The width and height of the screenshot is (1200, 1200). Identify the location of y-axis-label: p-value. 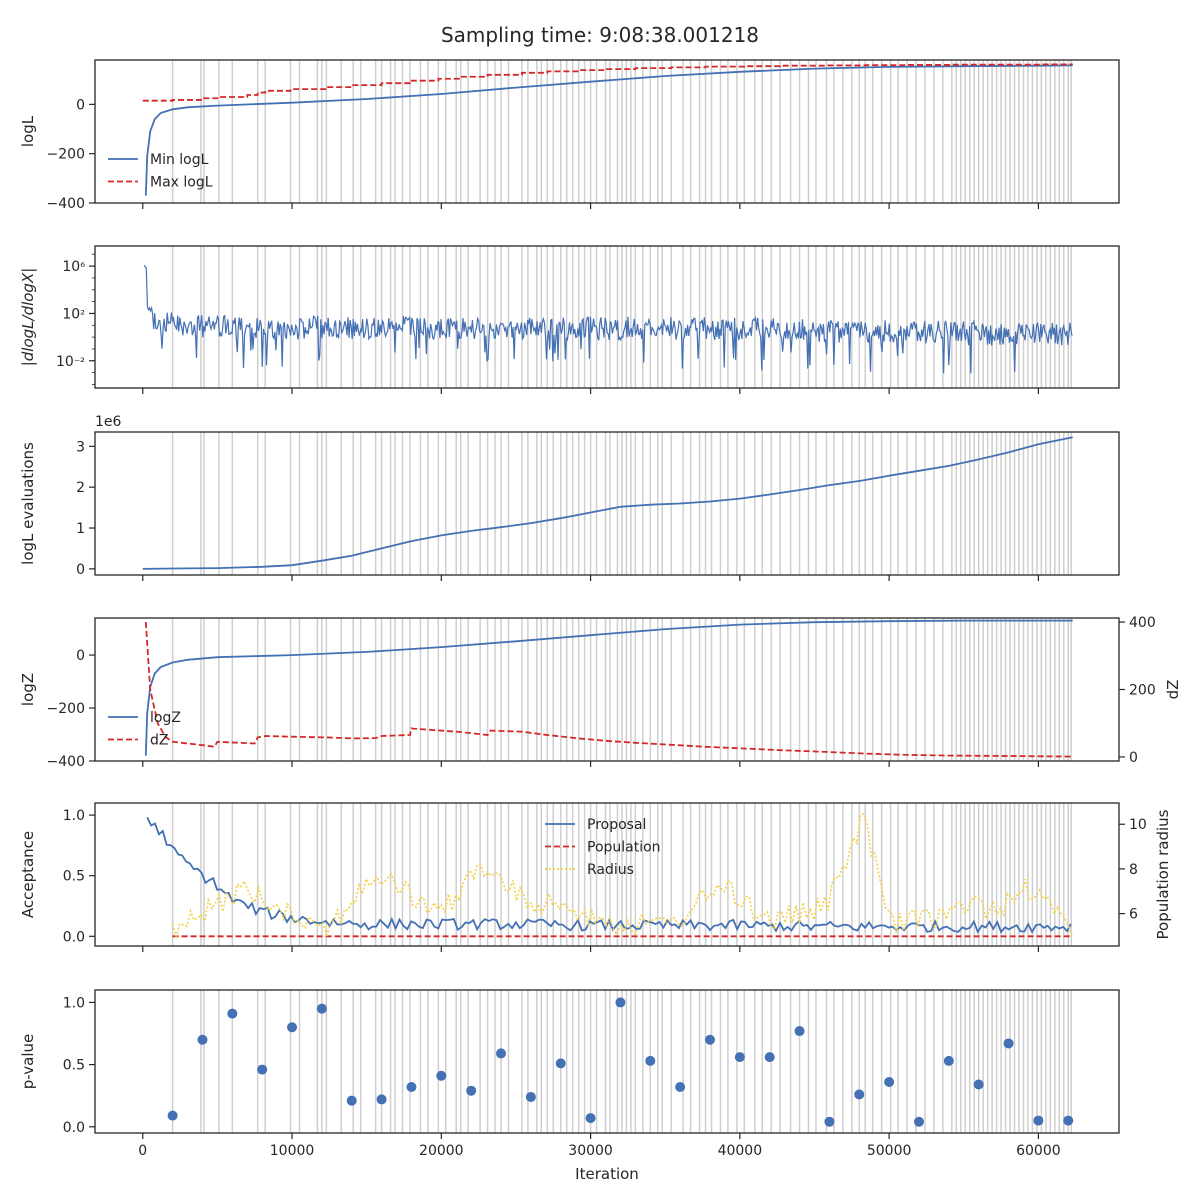
(28, 1062).